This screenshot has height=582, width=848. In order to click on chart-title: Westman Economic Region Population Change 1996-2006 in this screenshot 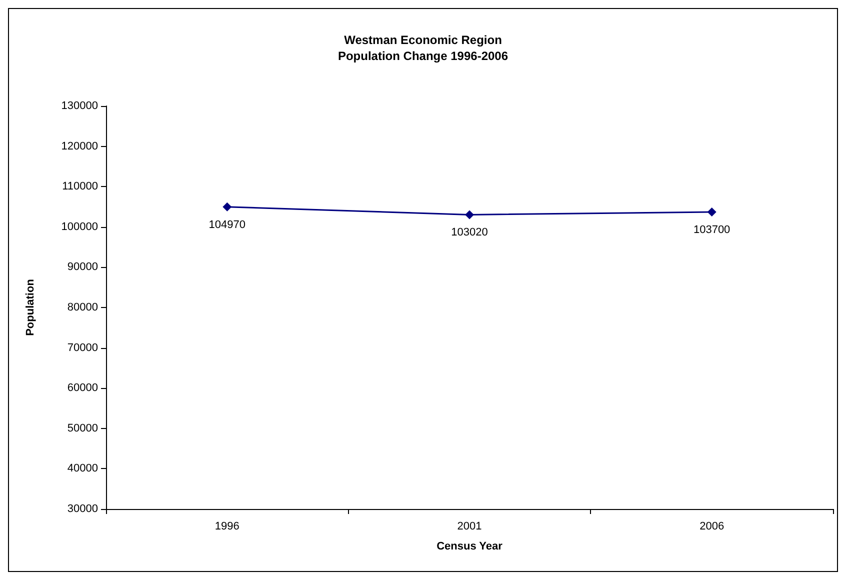, I will do `click(423, 48)`.